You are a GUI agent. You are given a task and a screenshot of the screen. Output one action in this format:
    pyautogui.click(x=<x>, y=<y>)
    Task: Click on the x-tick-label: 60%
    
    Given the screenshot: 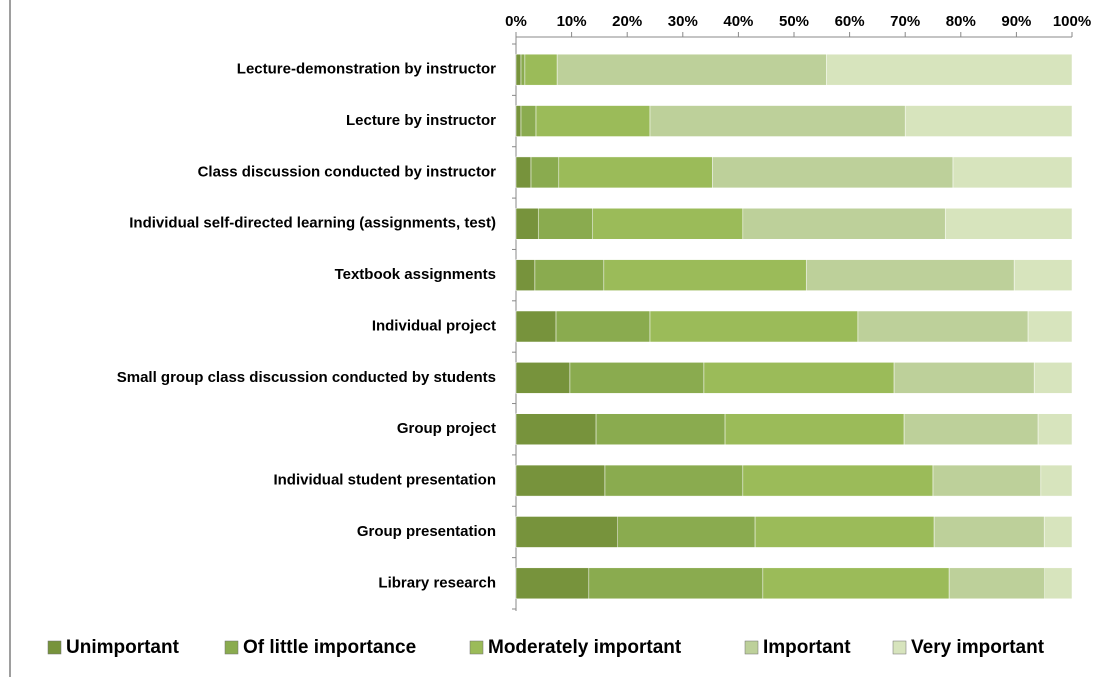 What is the action you would take?
    pyautogui.click(x=850, y=21)
    